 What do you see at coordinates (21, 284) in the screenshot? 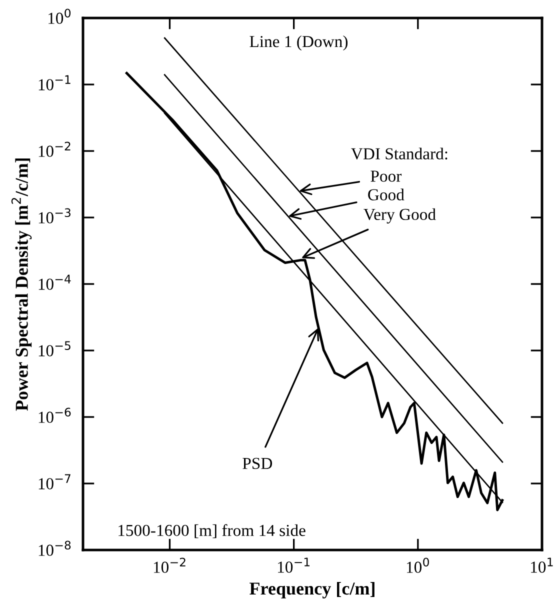
I see `y-axis-title: Power Spectral Density [m$^{2}$/c/m]` at bounding box center [21, 284].